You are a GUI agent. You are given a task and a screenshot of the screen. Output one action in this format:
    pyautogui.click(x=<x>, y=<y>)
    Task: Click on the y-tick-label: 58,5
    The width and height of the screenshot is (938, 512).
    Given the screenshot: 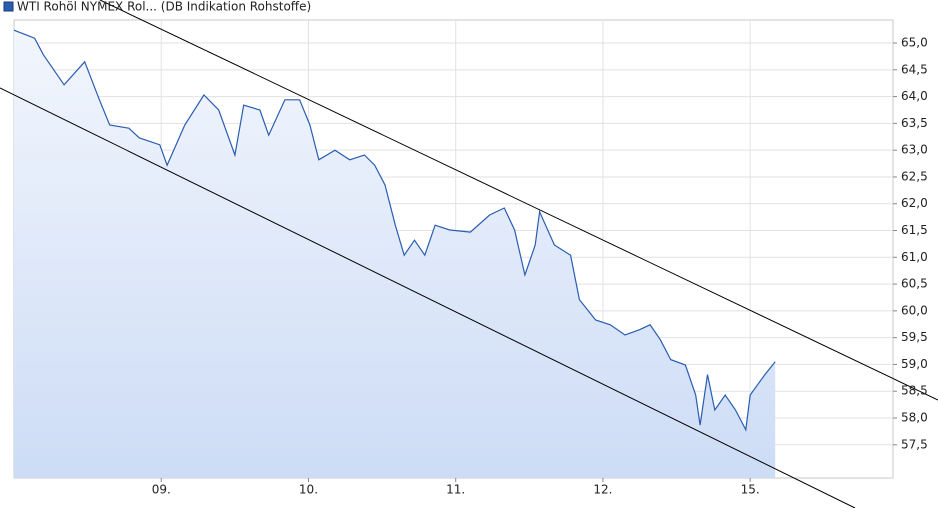 What is the action you would take?
    pyautogui.click(x=914, y=391)
    